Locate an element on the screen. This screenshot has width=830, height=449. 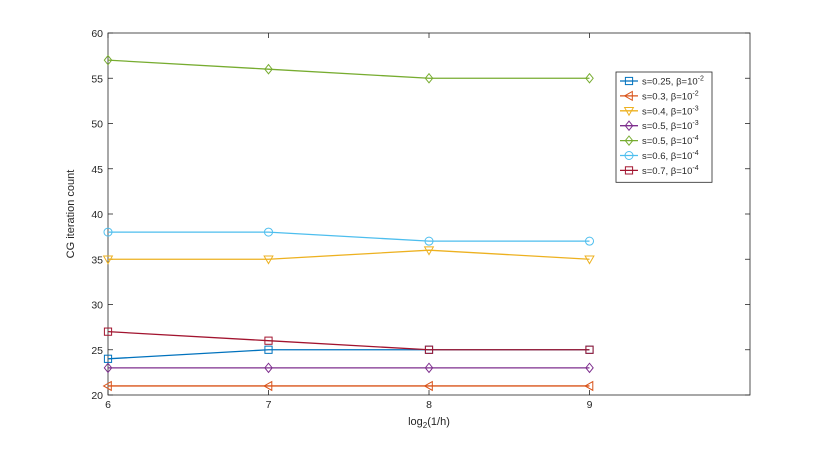
legend-label-text: s=0.7, β=10 is located at coordinates (667, 171).